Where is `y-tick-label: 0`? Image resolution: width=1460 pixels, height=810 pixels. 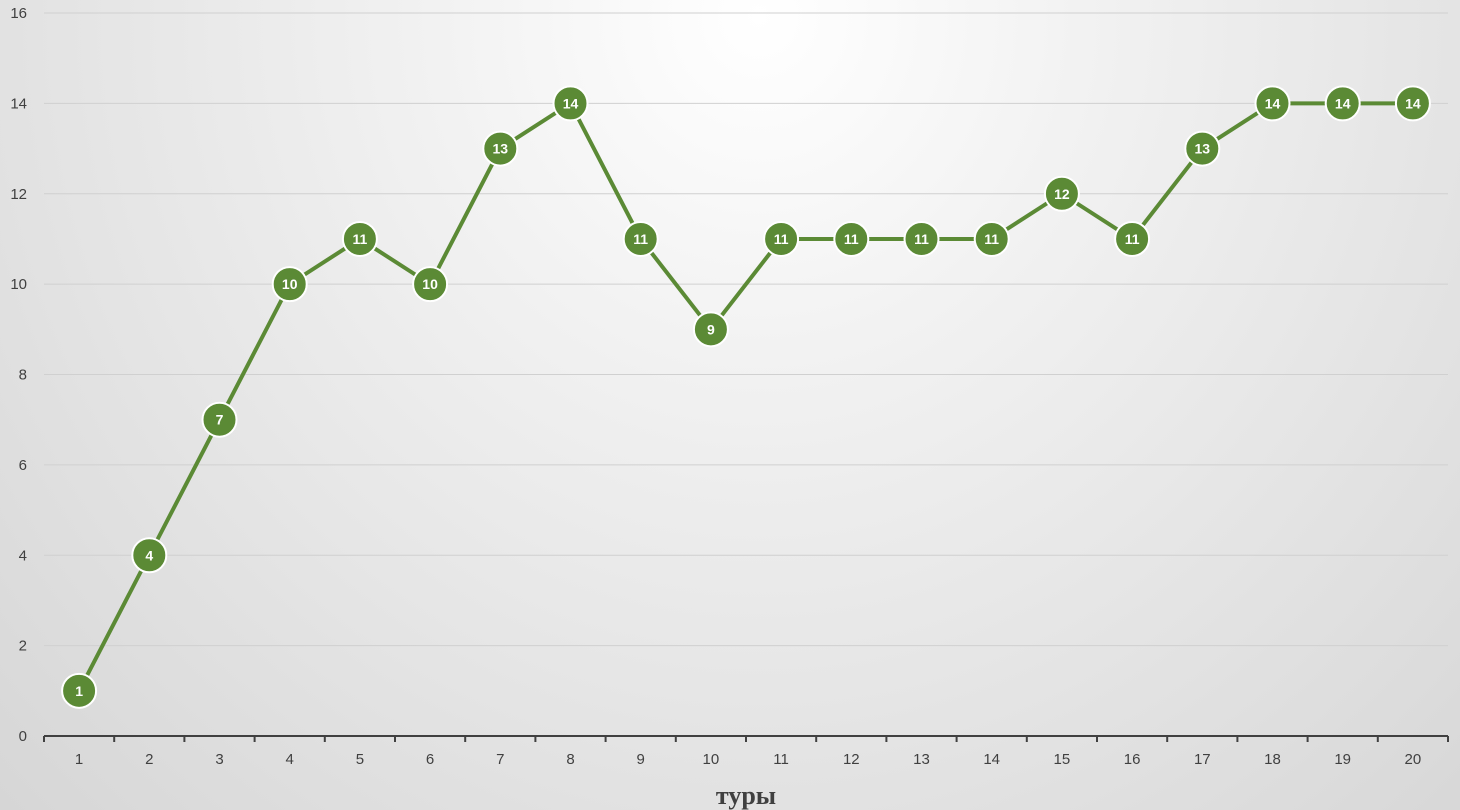
y-tick-label: 0 is located at coordinates (23, 736).